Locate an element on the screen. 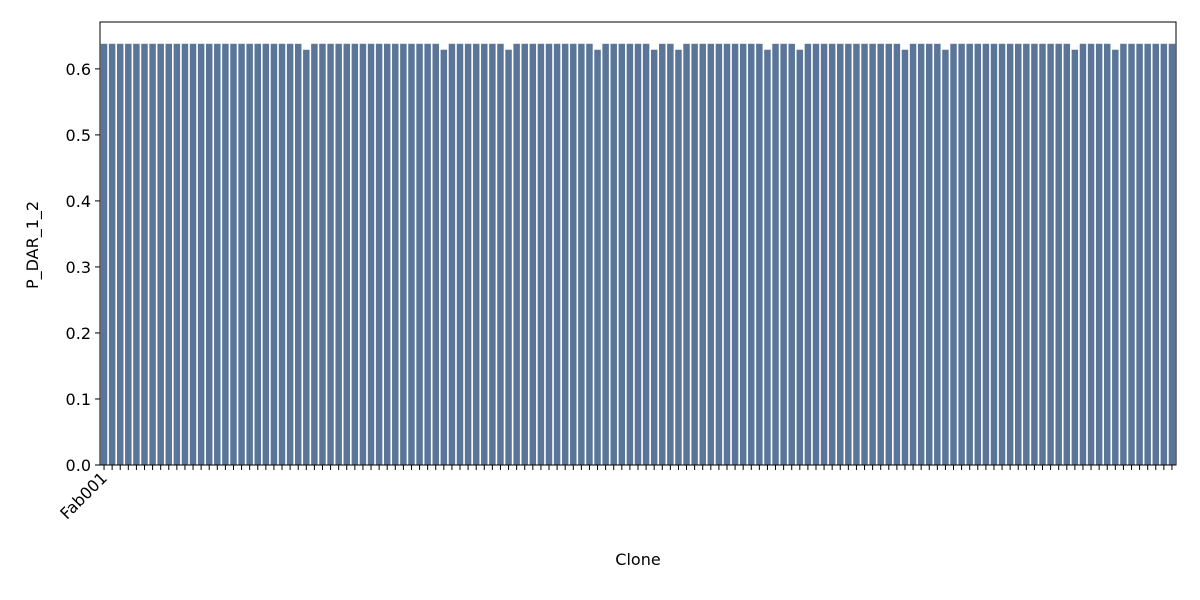 The width and height of the screenshot is (1200, 600). y-tick-label: 0.1 is located at coordinates (78, 399).